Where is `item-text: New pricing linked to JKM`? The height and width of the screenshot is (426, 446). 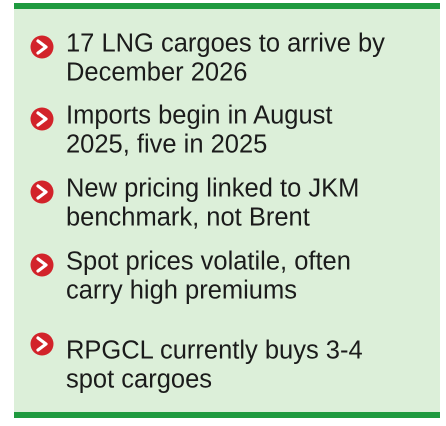 item-text: New pricing linked to JKM is located at coordinates (212, 189).